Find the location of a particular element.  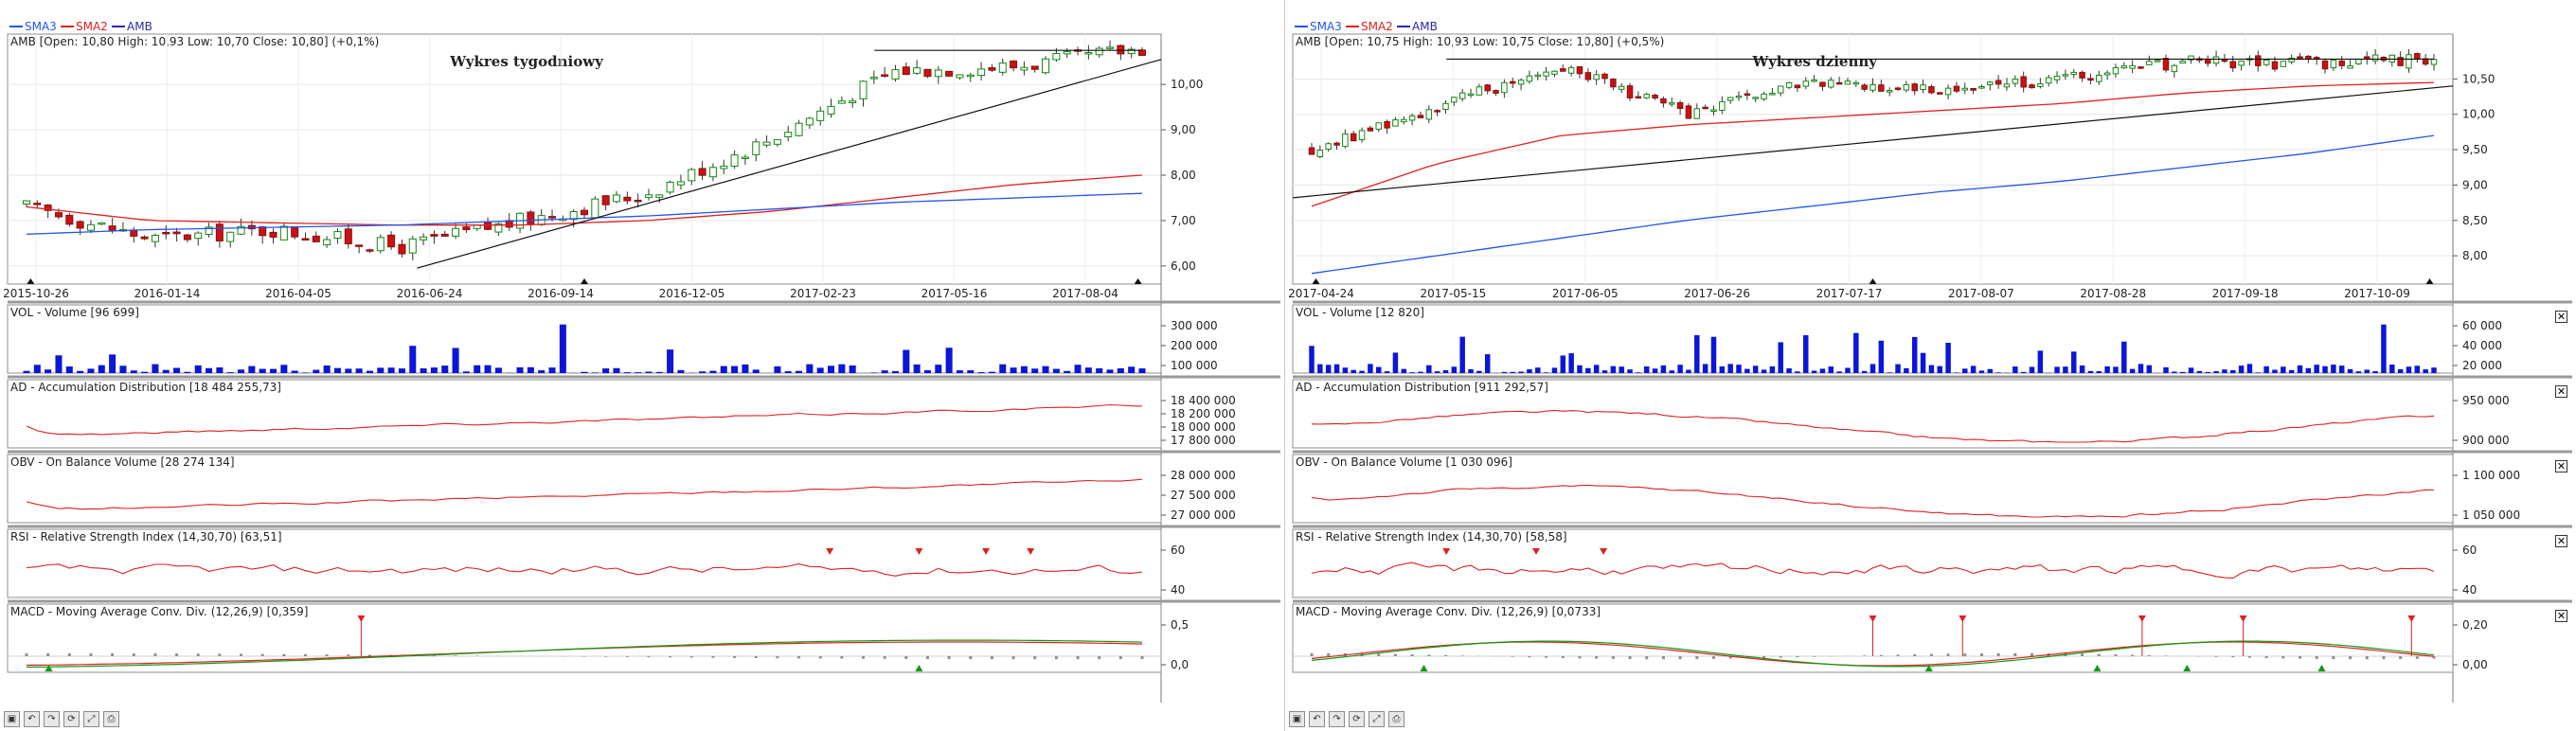

buy-signal is located at coordinates (1424, 668).